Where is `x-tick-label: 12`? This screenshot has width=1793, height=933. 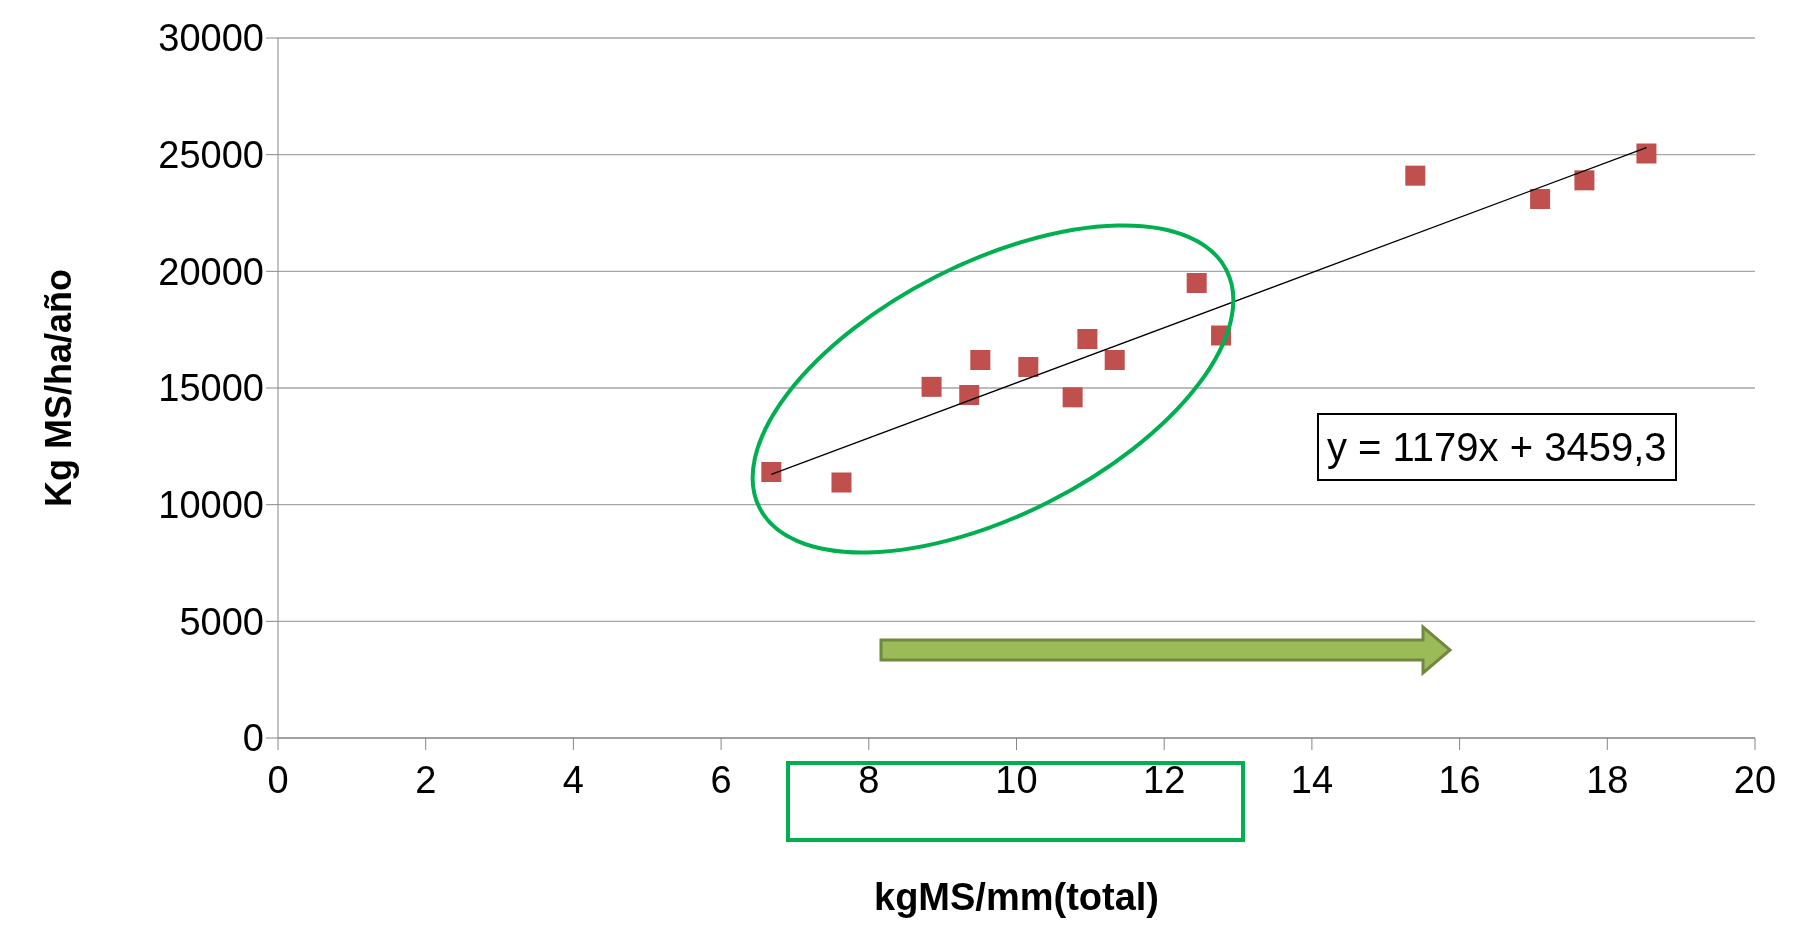 x-tick-label: 12 is located at coordinates (1164, 779).